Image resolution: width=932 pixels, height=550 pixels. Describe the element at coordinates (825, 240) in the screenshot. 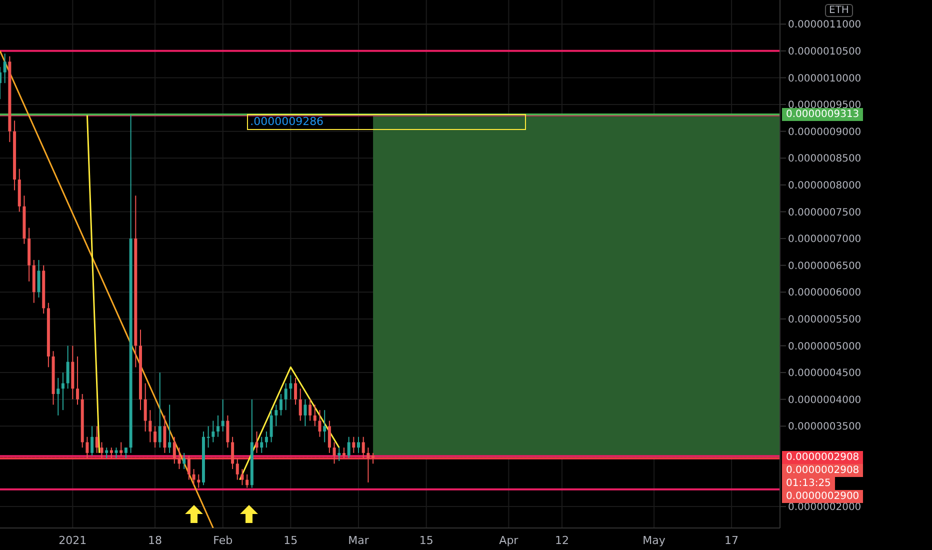

I see `y-tick-label: 0.0000007000` at that location.